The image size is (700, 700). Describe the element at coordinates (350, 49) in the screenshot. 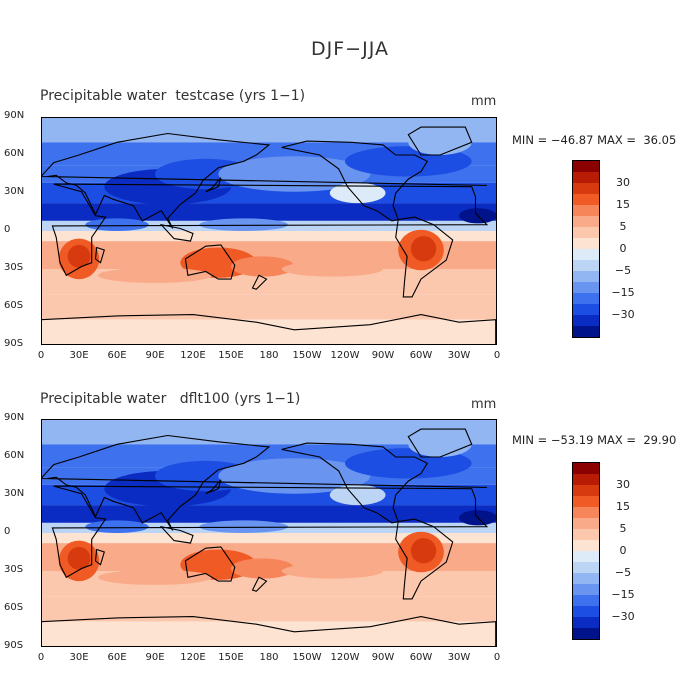

I see `figure-title: DJF−JJA` at that location.